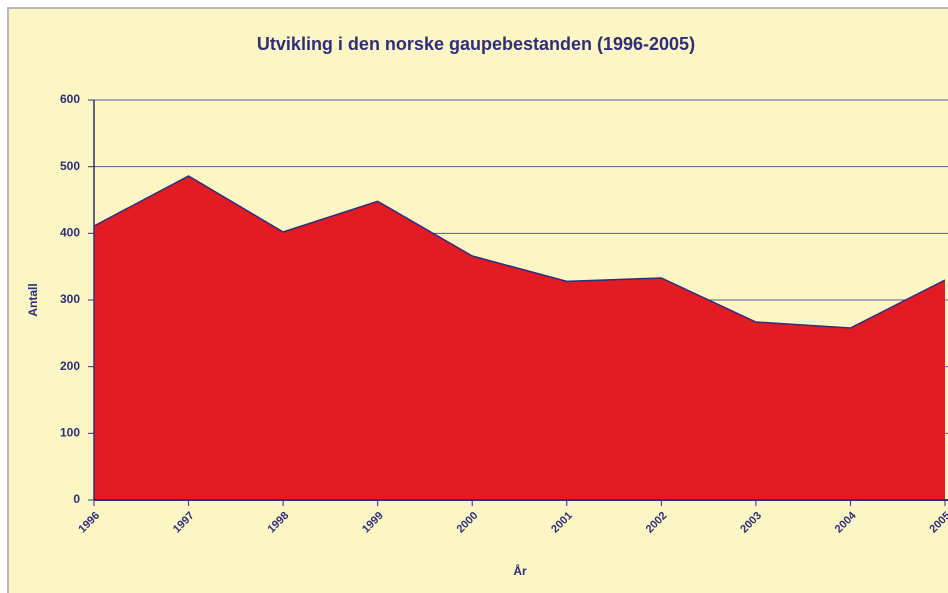  Describe the element at coordinates (70, 233) in the screenshot. I see `y-tick-label: 400` at that location.